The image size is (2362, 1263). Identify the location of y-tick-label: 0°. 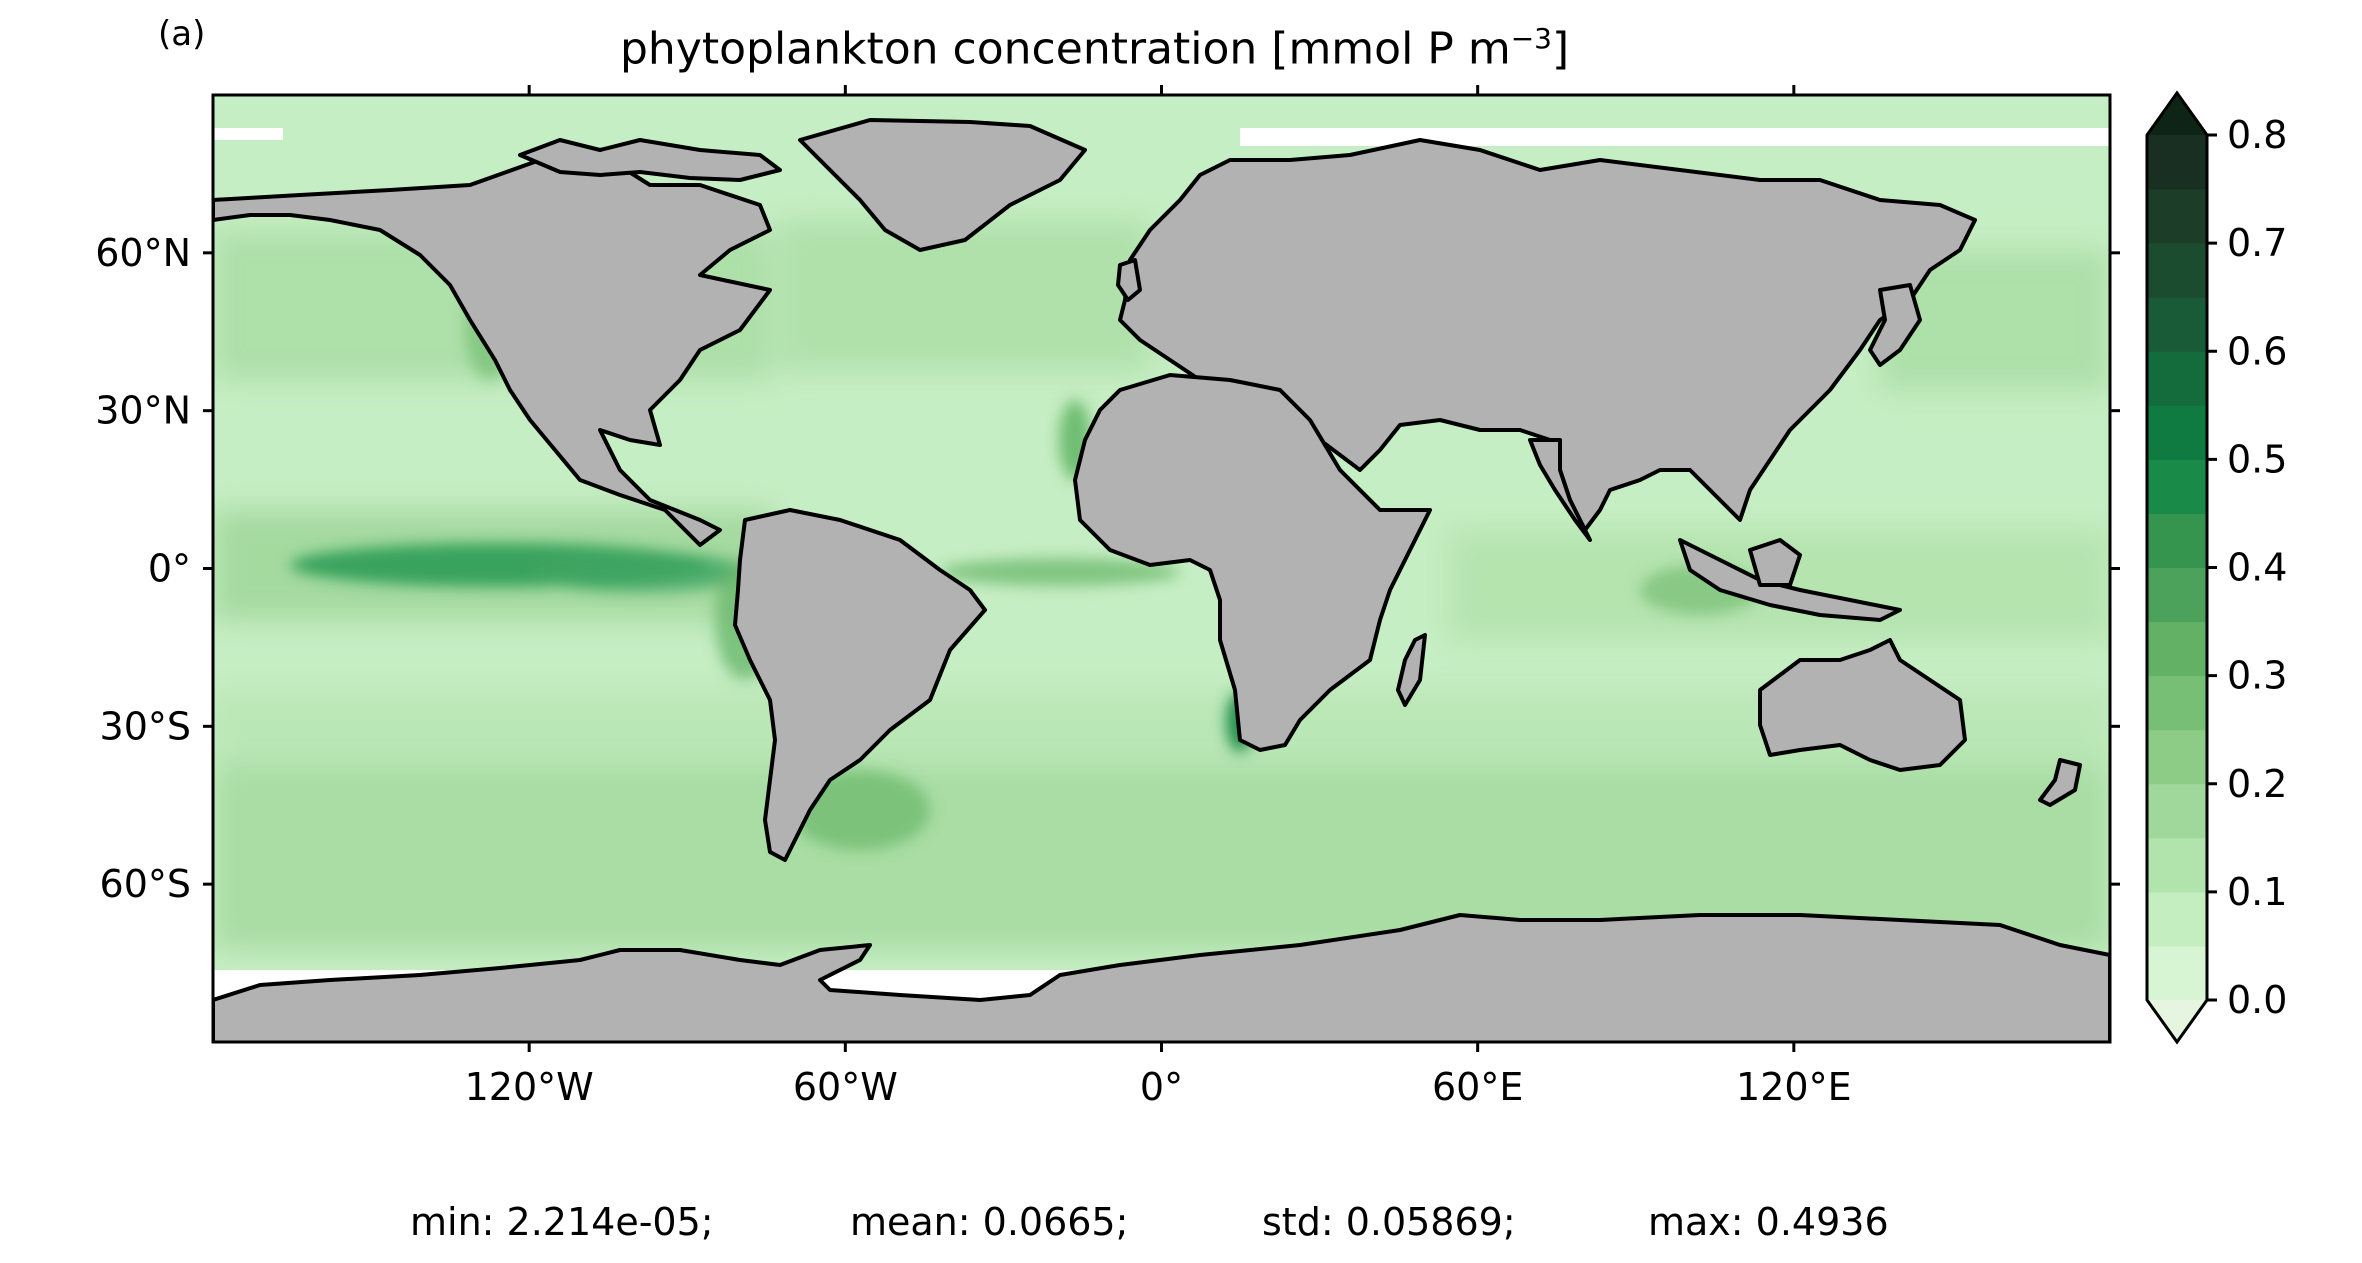
(169, 569).